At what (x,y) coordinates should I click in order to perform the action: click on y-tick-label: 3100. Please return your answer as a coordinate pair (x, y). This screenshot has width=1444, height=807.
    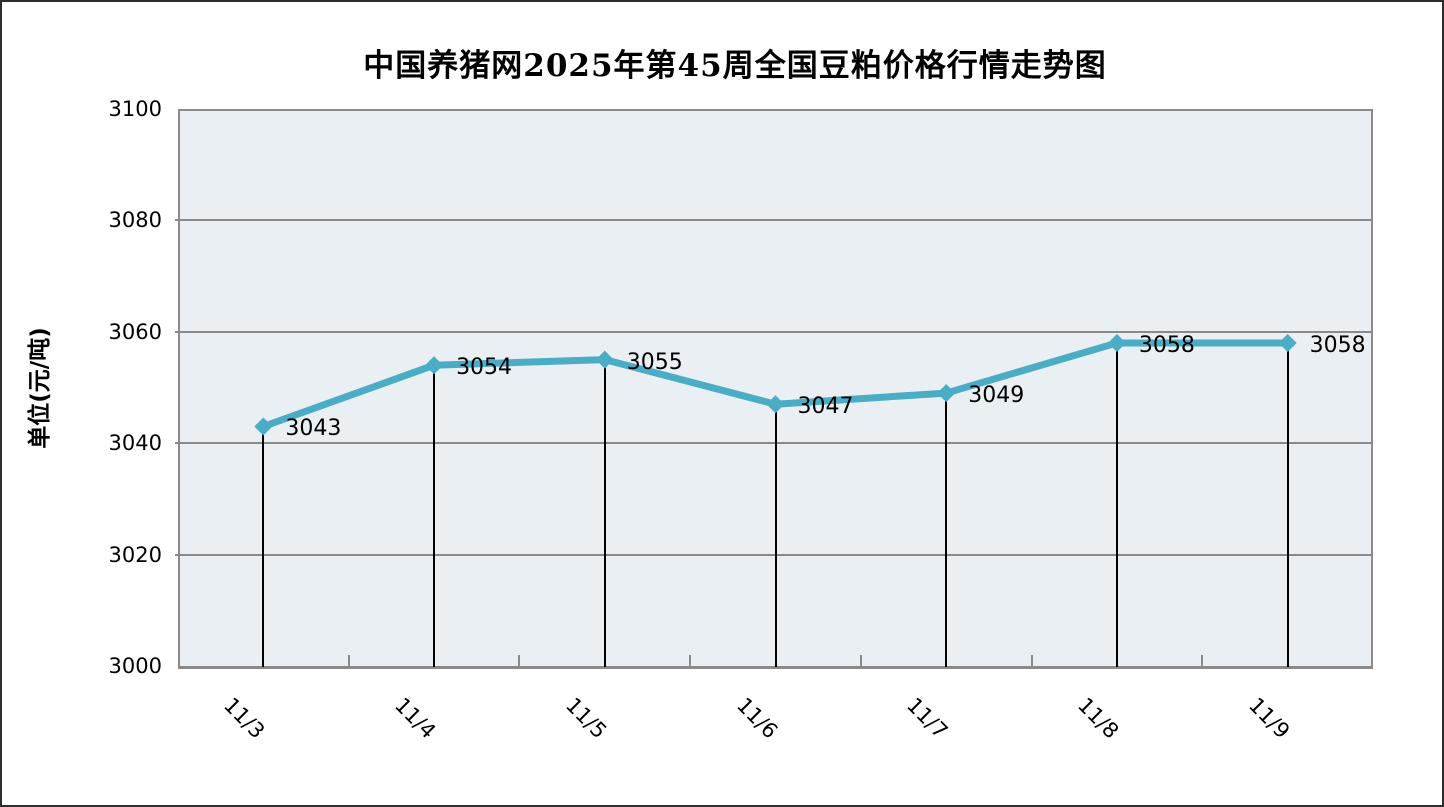
    Looking at the image, I should click on (135, 109).